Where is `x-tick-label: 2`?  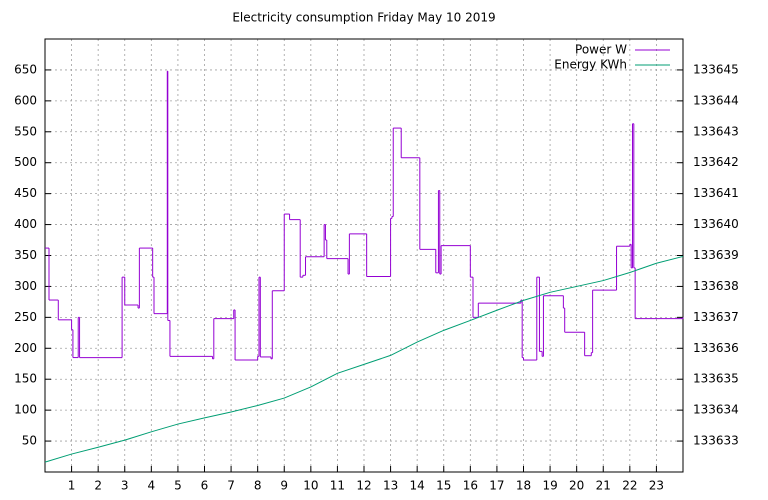 x-tick-label: 2 is located at coordinates (98, 486).